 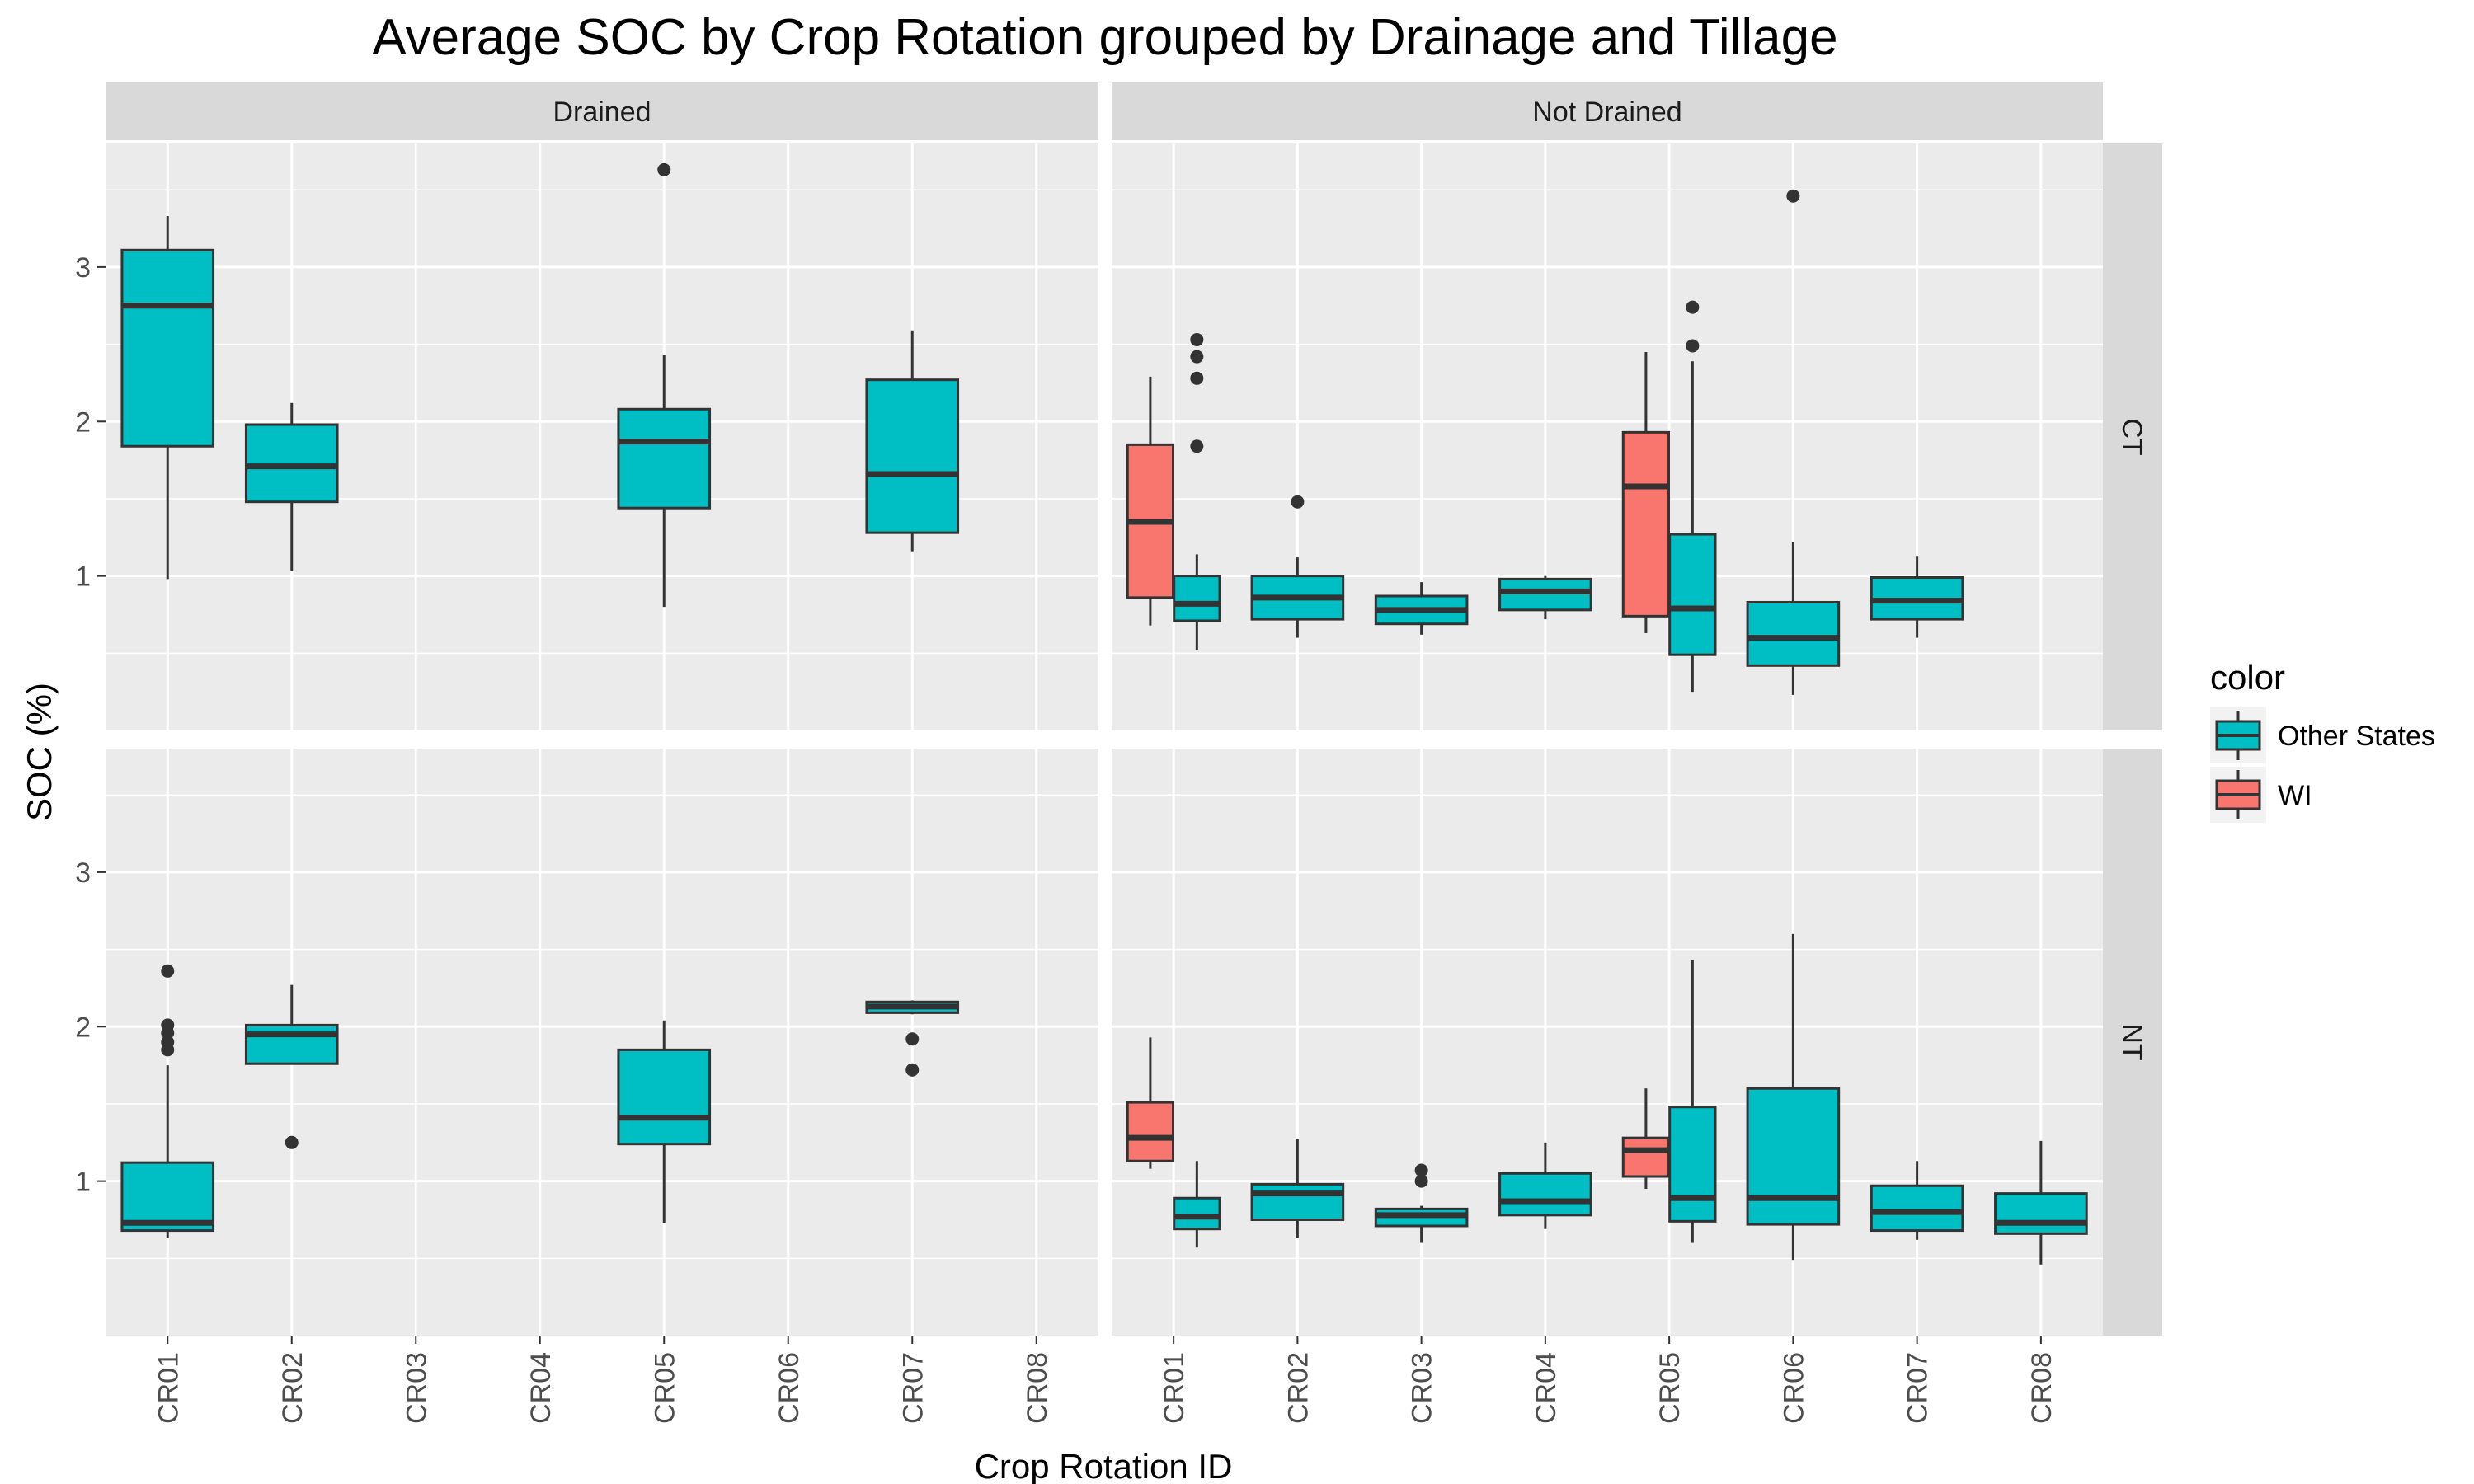 I want to click on strip-not-drained: Not Drained, so click(x=1607, y=111).